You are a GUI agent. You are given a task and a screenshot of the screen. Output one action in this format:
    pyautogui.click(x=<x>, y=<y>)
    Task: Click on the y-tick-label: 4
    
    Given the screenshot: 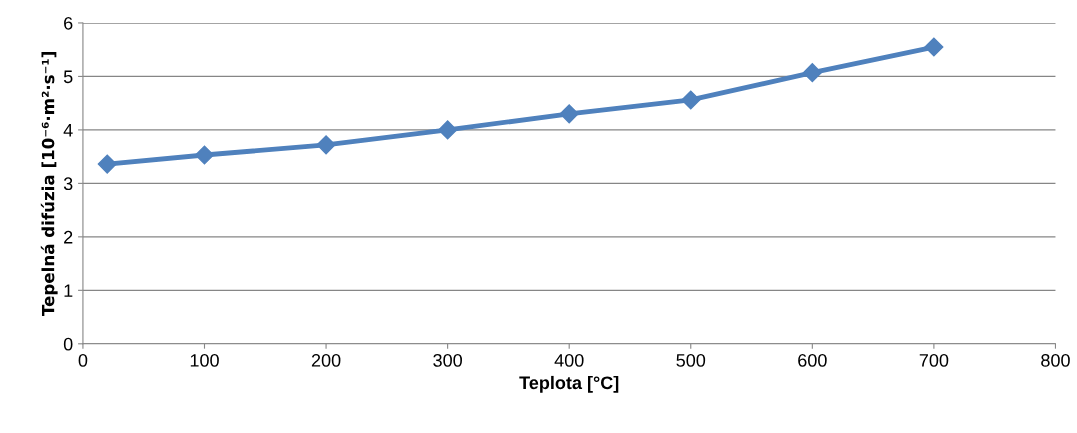 What is the action you would take?
    pyautogui.click(x=68, y=130)
    